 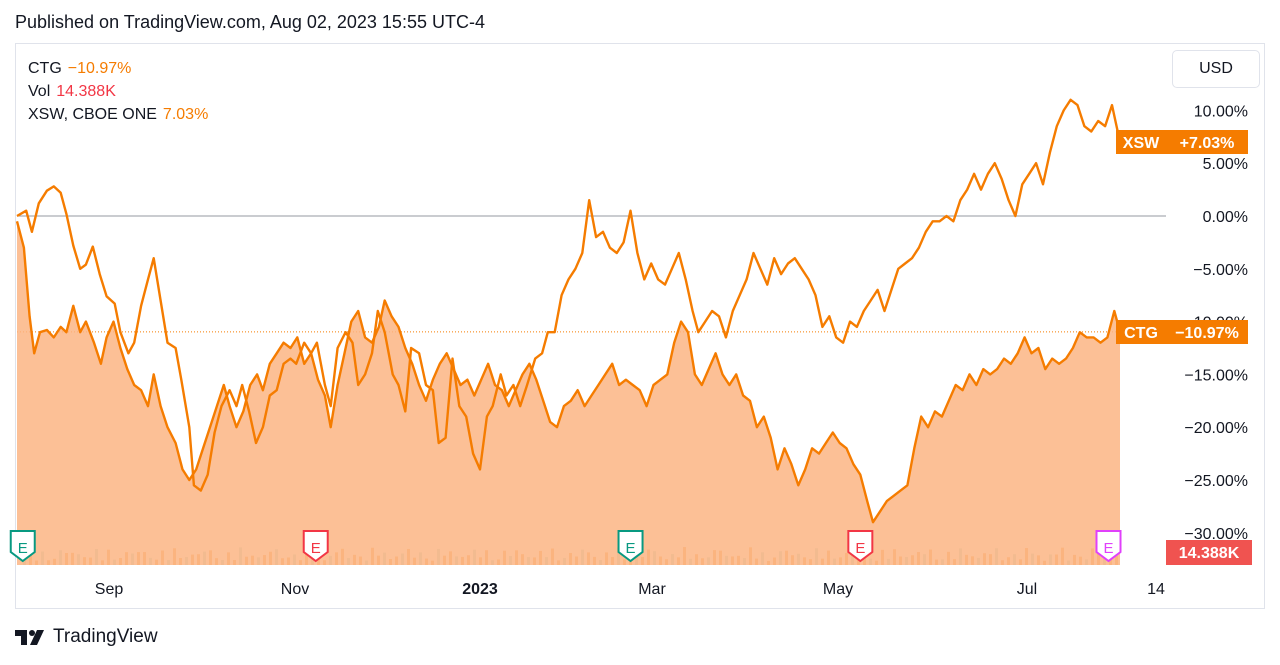 I want to click on chart-legend: CTG −10.97% Vol 14.388K XSW, CBOE ONE 7.03%, so click(x=118, y=91).